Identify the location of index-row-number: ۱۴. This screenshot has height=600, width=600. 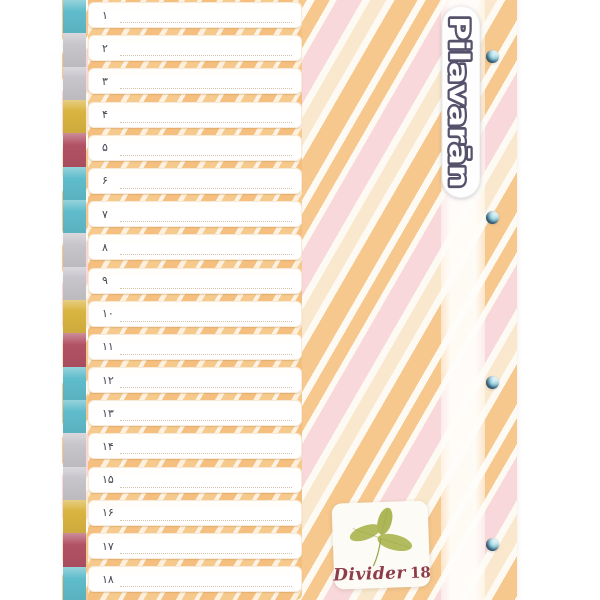
(108, 446).